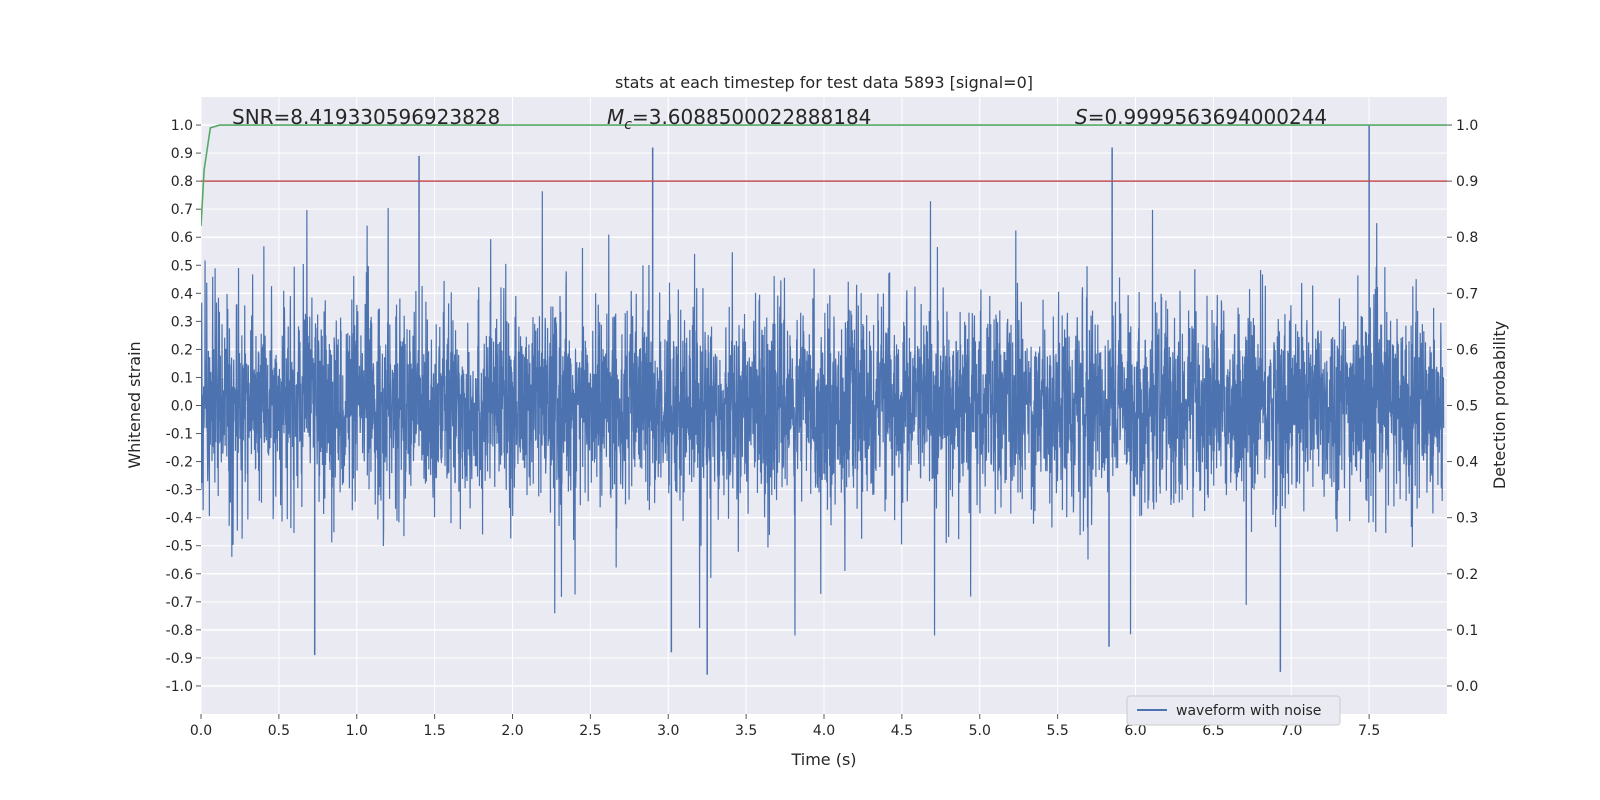  I want to click on chirp-mass-annotation: Mc=3.6088500022888184, so click(739, 119).